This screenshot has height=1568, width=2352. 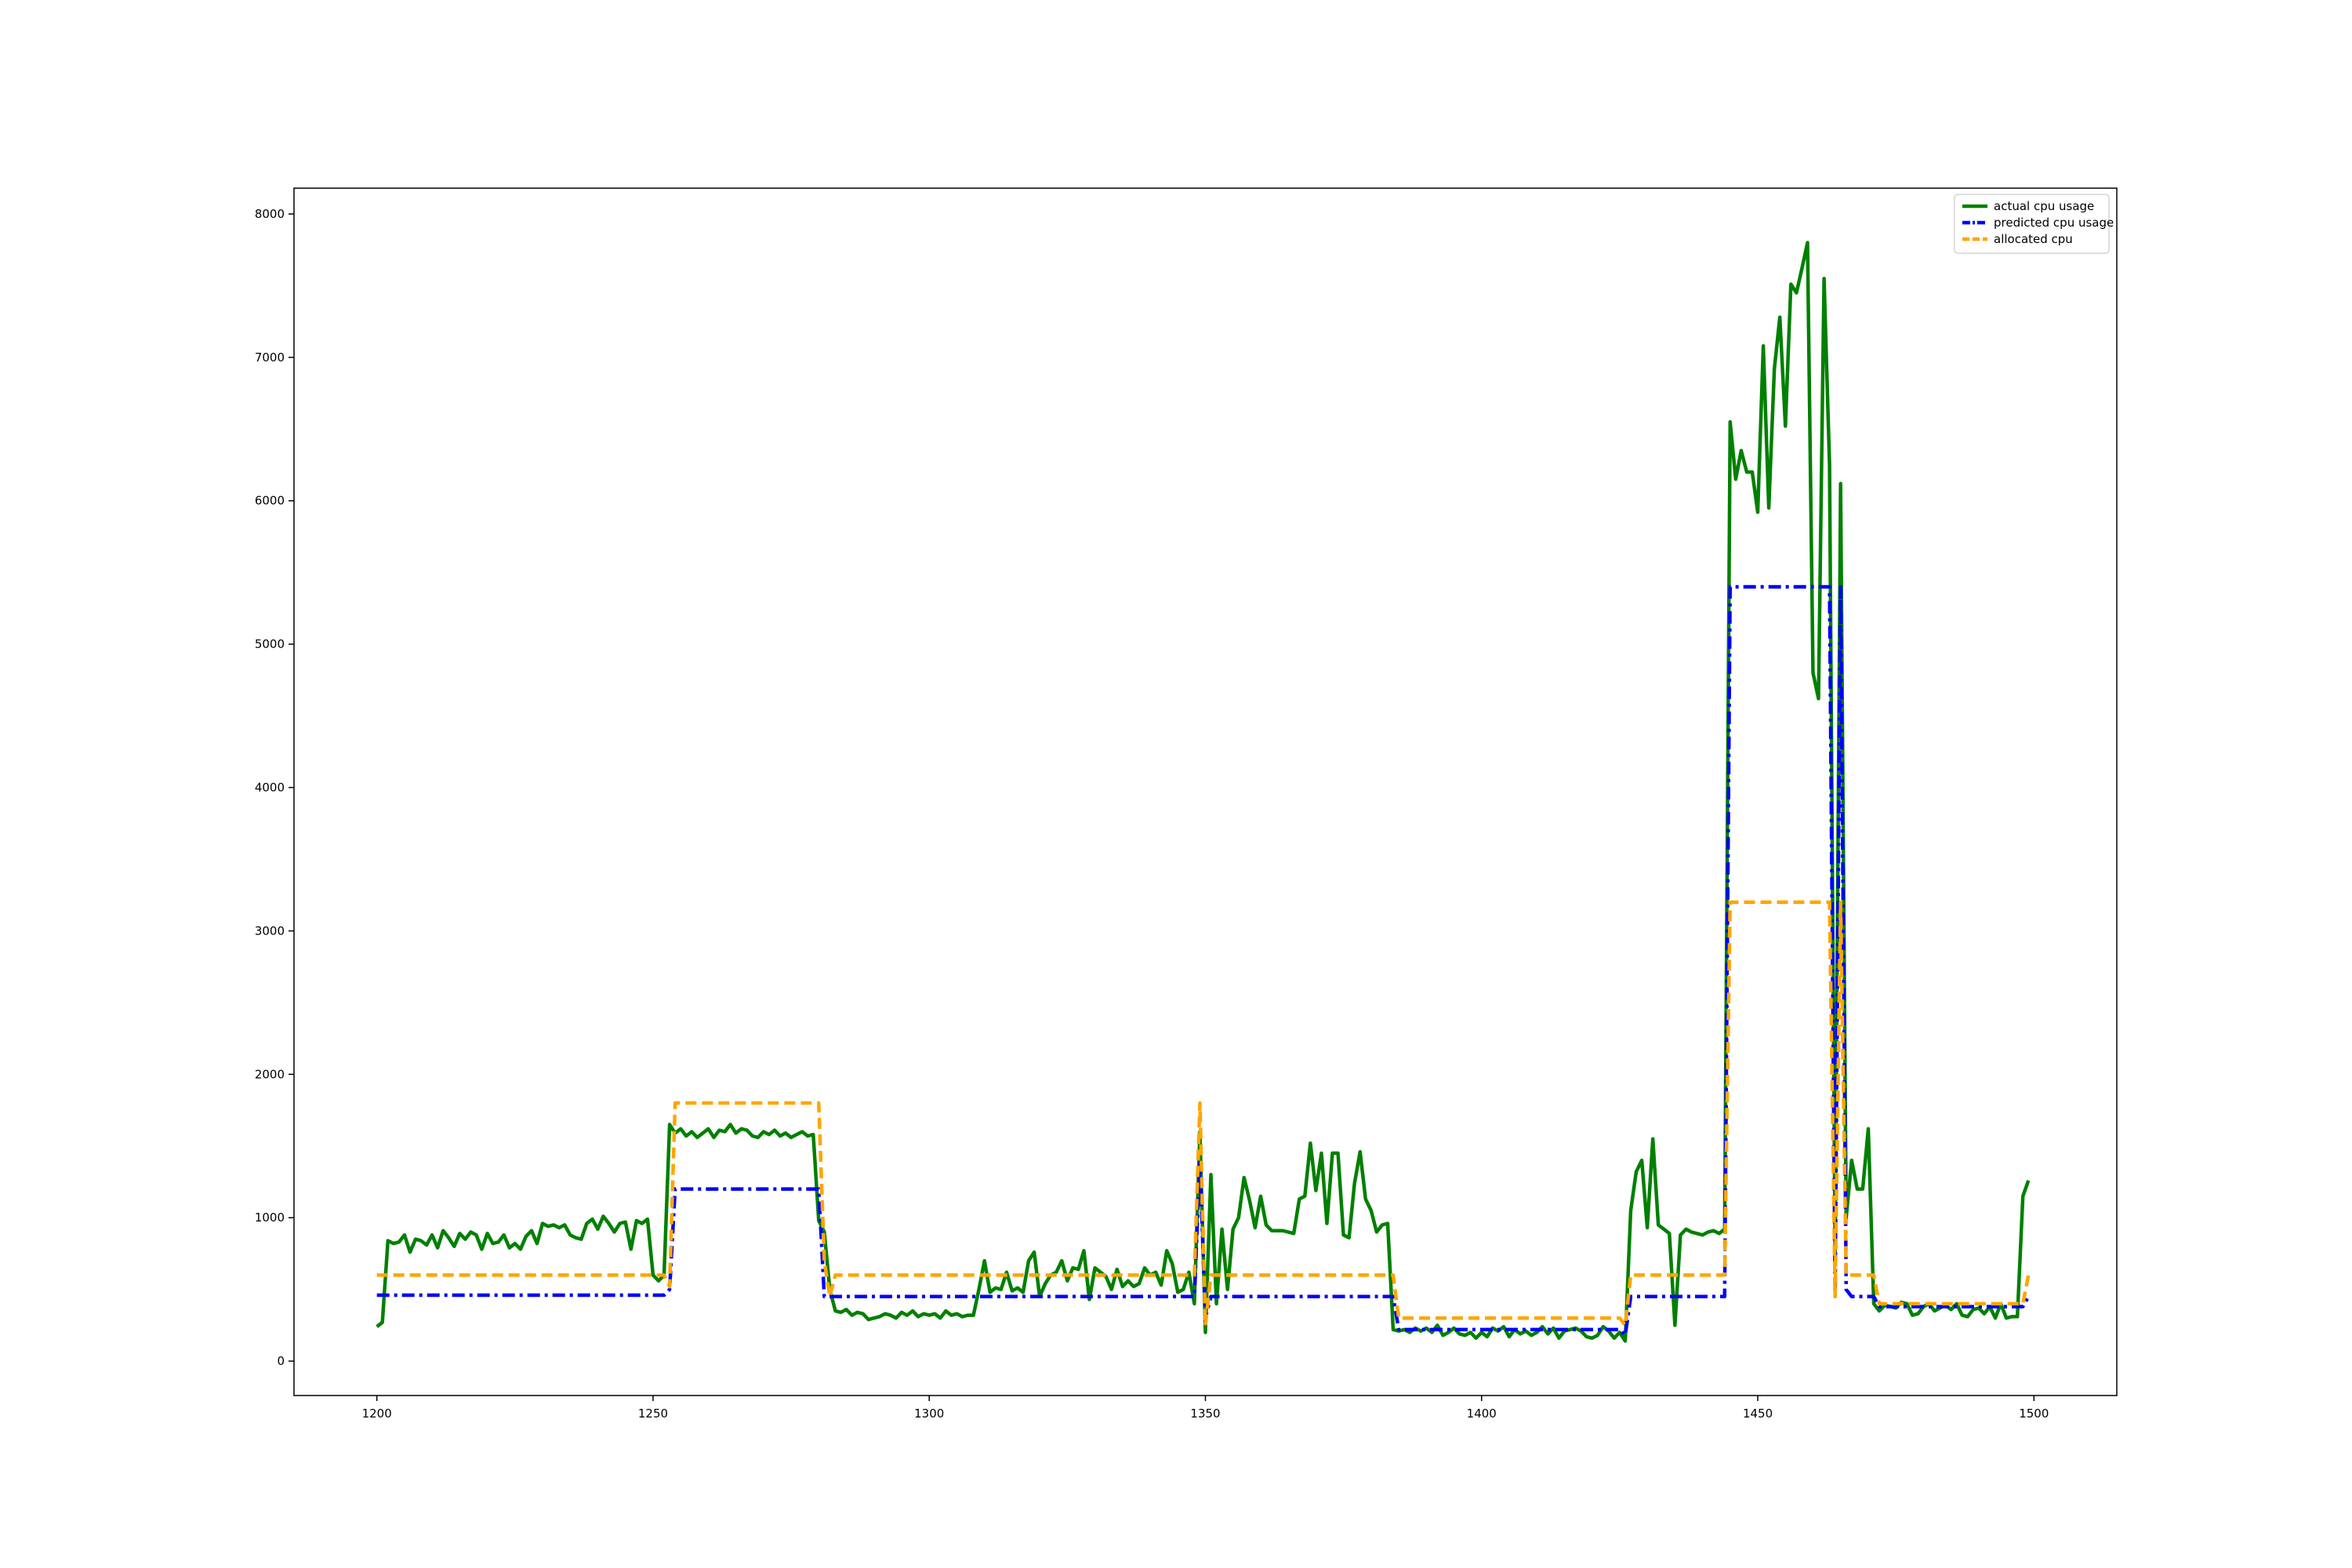 I want to click on y-tick-label-6: 6000, so click(x=270, y=501).